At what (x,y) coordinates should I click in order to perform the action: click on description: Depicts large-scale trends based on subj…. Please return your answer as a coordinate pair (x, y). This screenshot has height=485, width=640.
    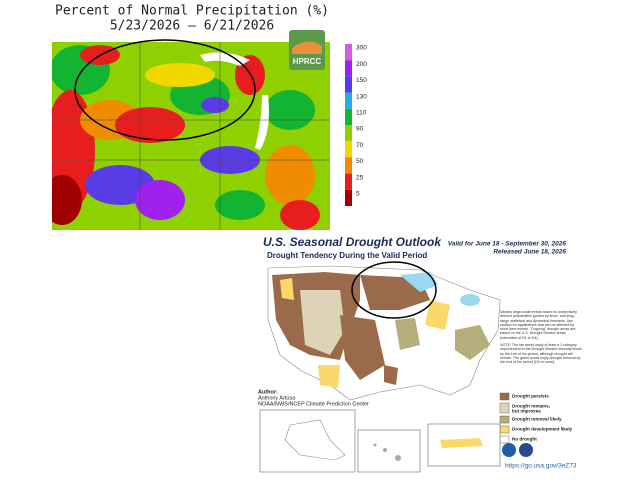
    Looking at the image, I should click on (538, 325).